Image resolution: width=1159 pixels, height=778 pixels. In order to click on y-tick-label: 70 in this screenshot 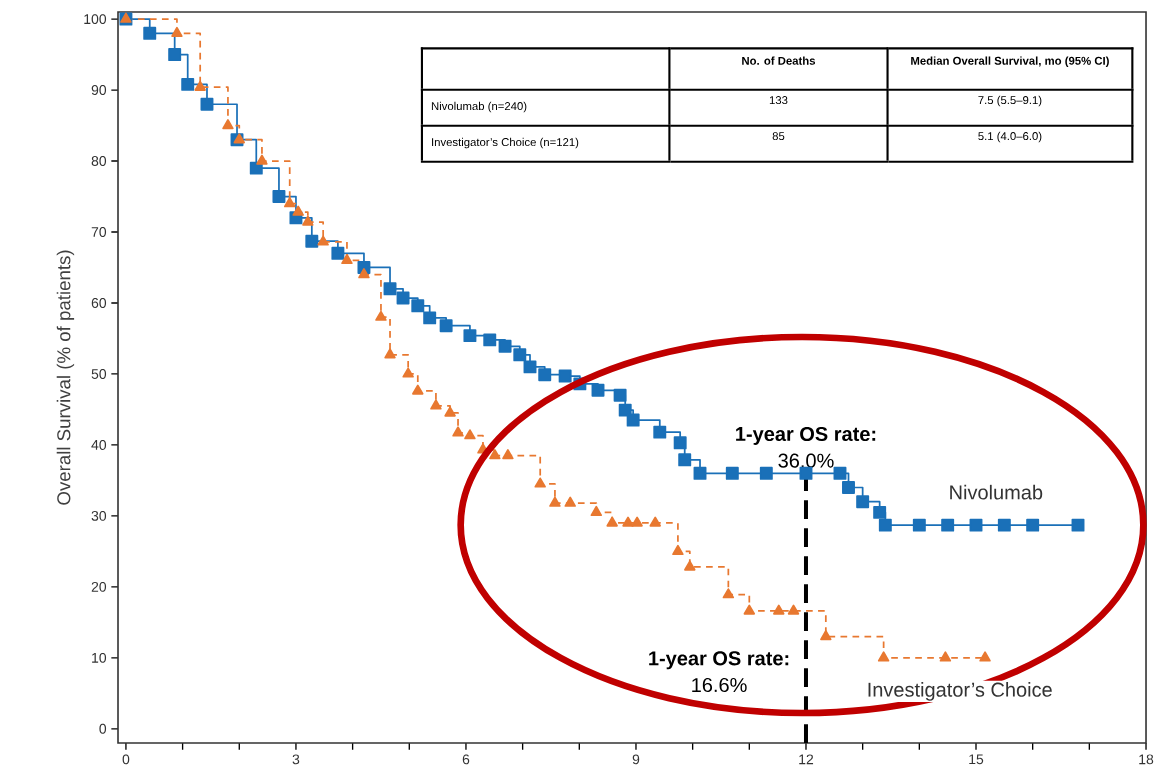, I will do `click(99, 232)`.